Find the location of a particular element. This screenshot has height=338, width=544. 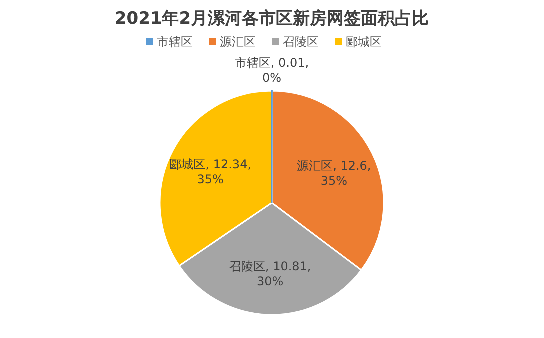

data-label: 召陵区, 10.81, 30% is located at coordinates (270, 273).